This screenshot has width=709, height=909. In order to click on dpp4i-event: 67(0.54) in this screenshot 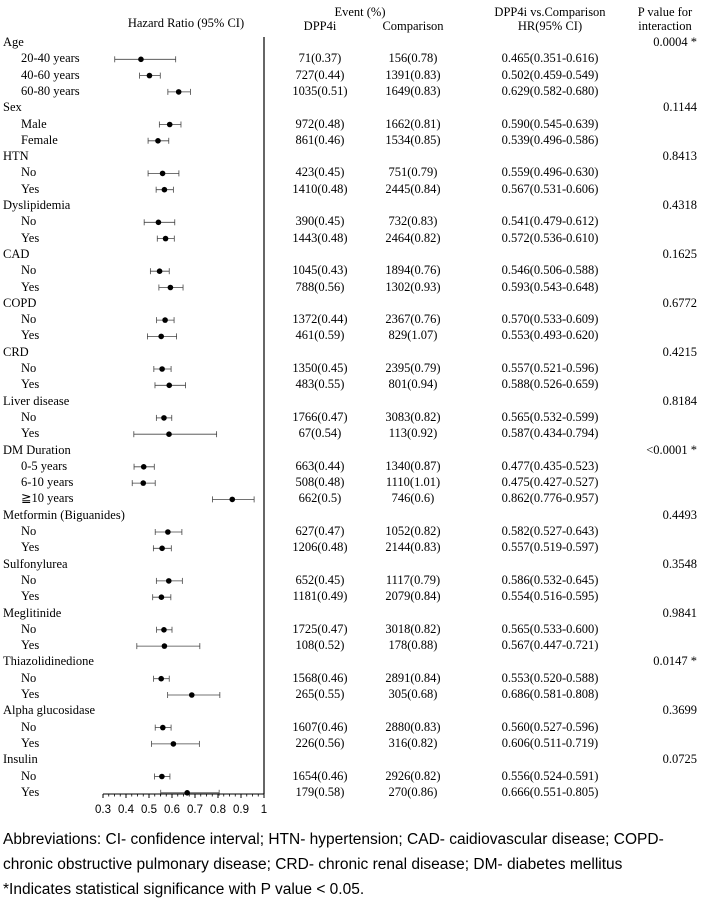, I will do `click(320, 433)`.